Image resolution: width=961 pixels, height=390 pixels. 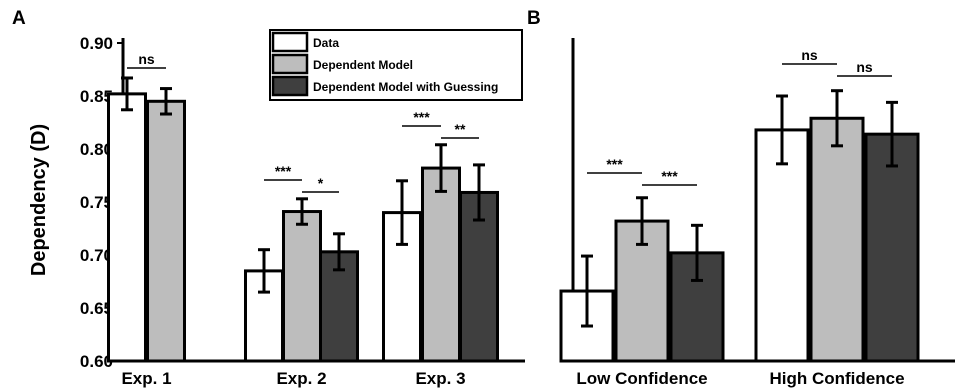 I want to click on y-tick-label: 0.80, so click(x=96, y=149).